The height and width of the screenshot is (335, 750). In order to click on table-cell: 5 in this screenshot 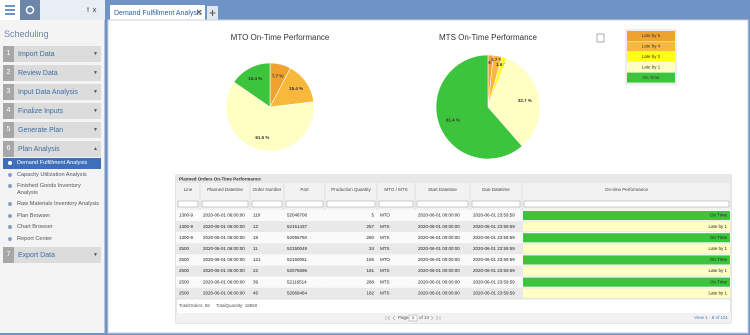, I will do `click(372, 215)`.